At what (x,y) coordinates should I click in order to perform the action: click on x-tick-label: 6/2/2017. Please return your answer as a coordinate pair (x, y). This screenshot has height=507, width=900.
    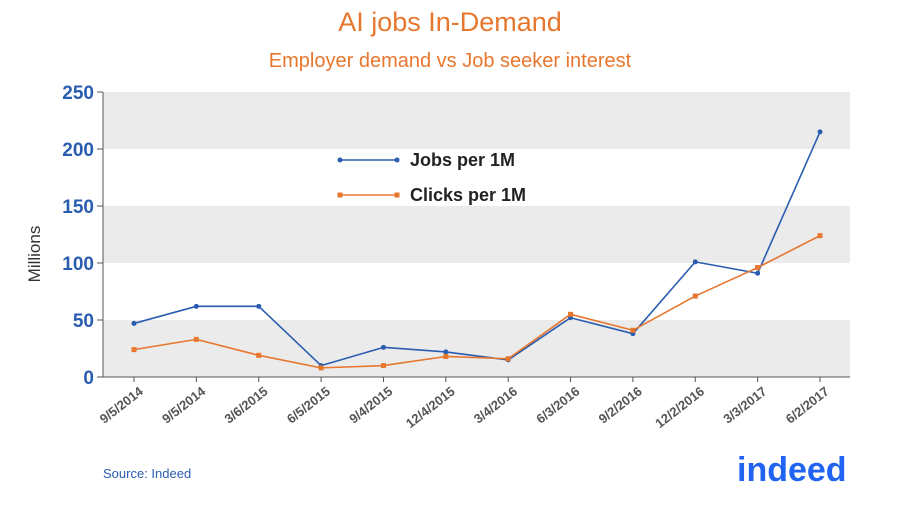
    Looking at the image, I should click on (807, 405).